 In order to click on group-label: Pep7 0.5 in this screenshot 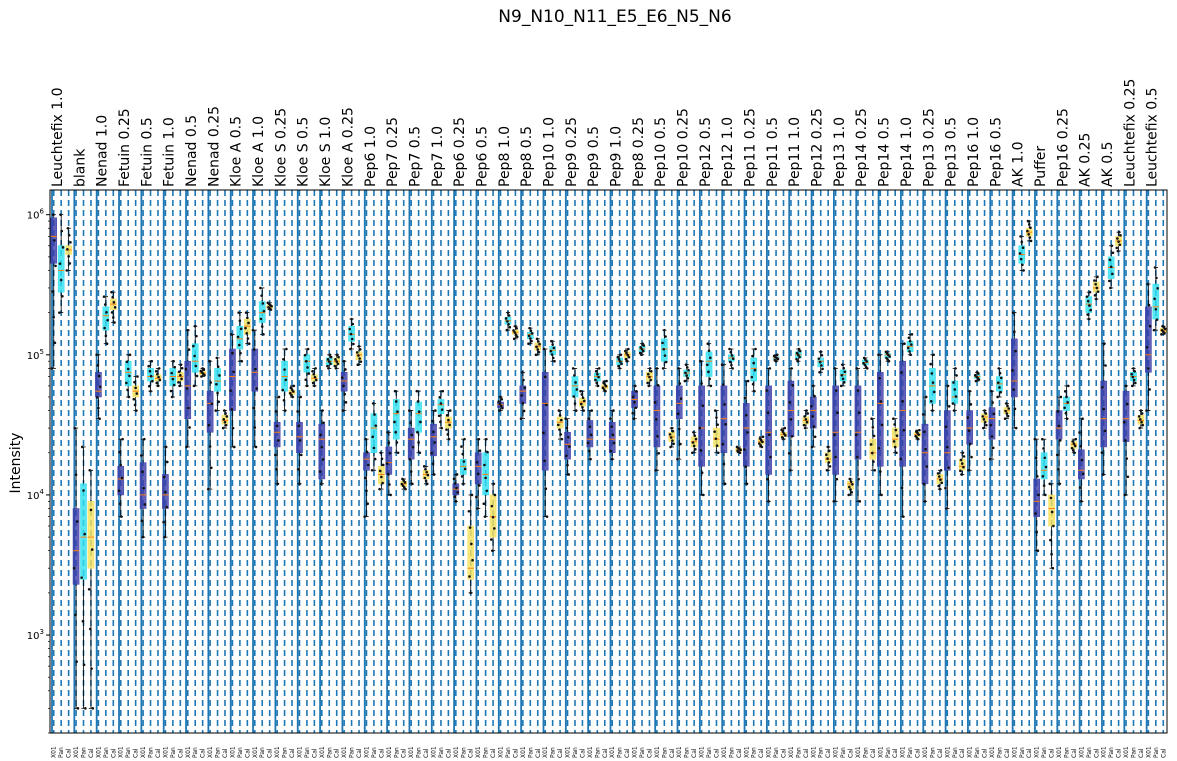, I will do `click(415, 156)`.